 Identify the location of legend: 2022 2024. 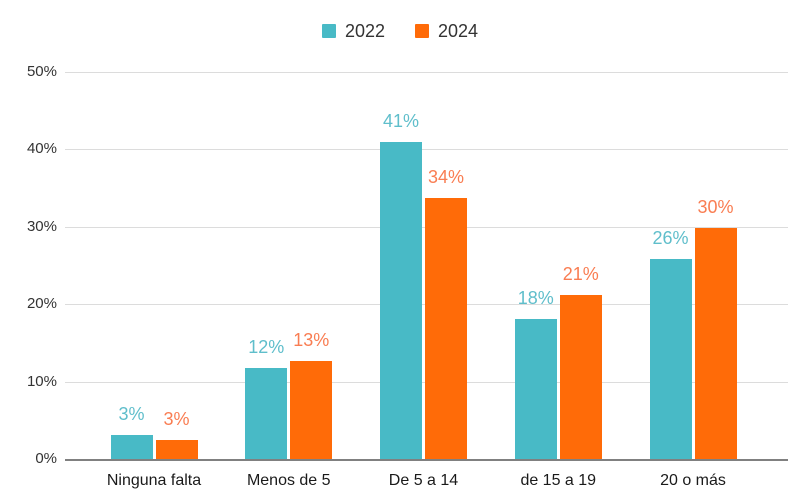
(400, 31).